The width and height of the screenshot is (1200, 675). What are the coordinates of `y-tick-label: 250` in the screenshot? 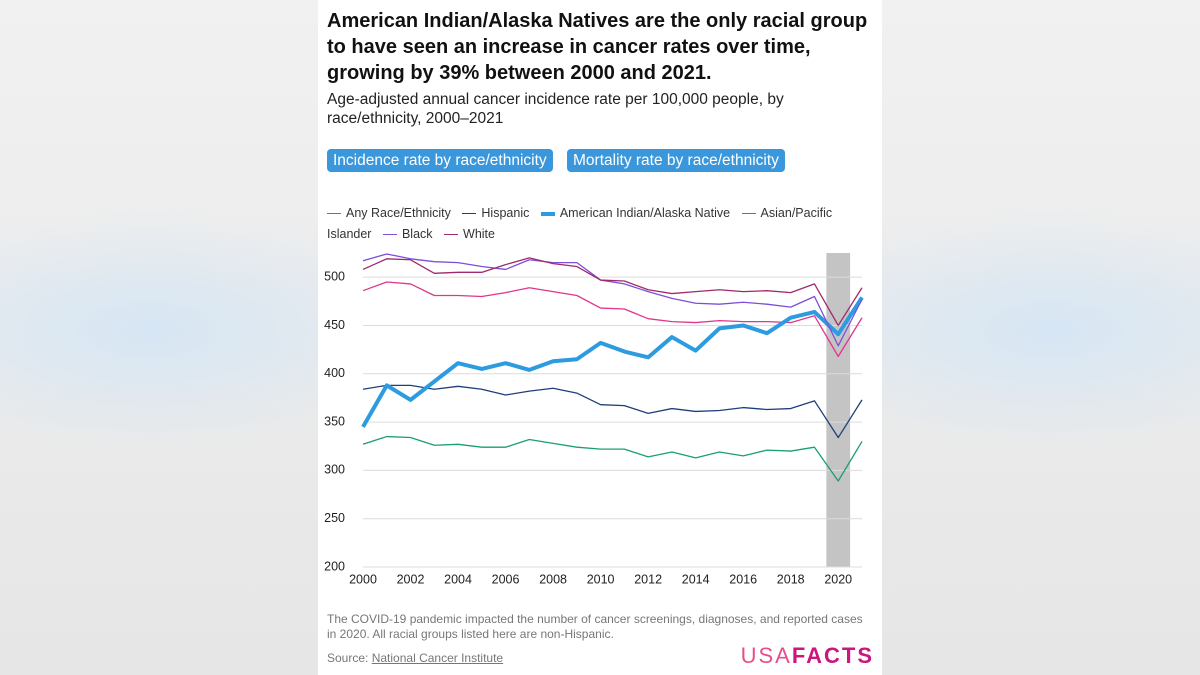 It's located at (334, 518).